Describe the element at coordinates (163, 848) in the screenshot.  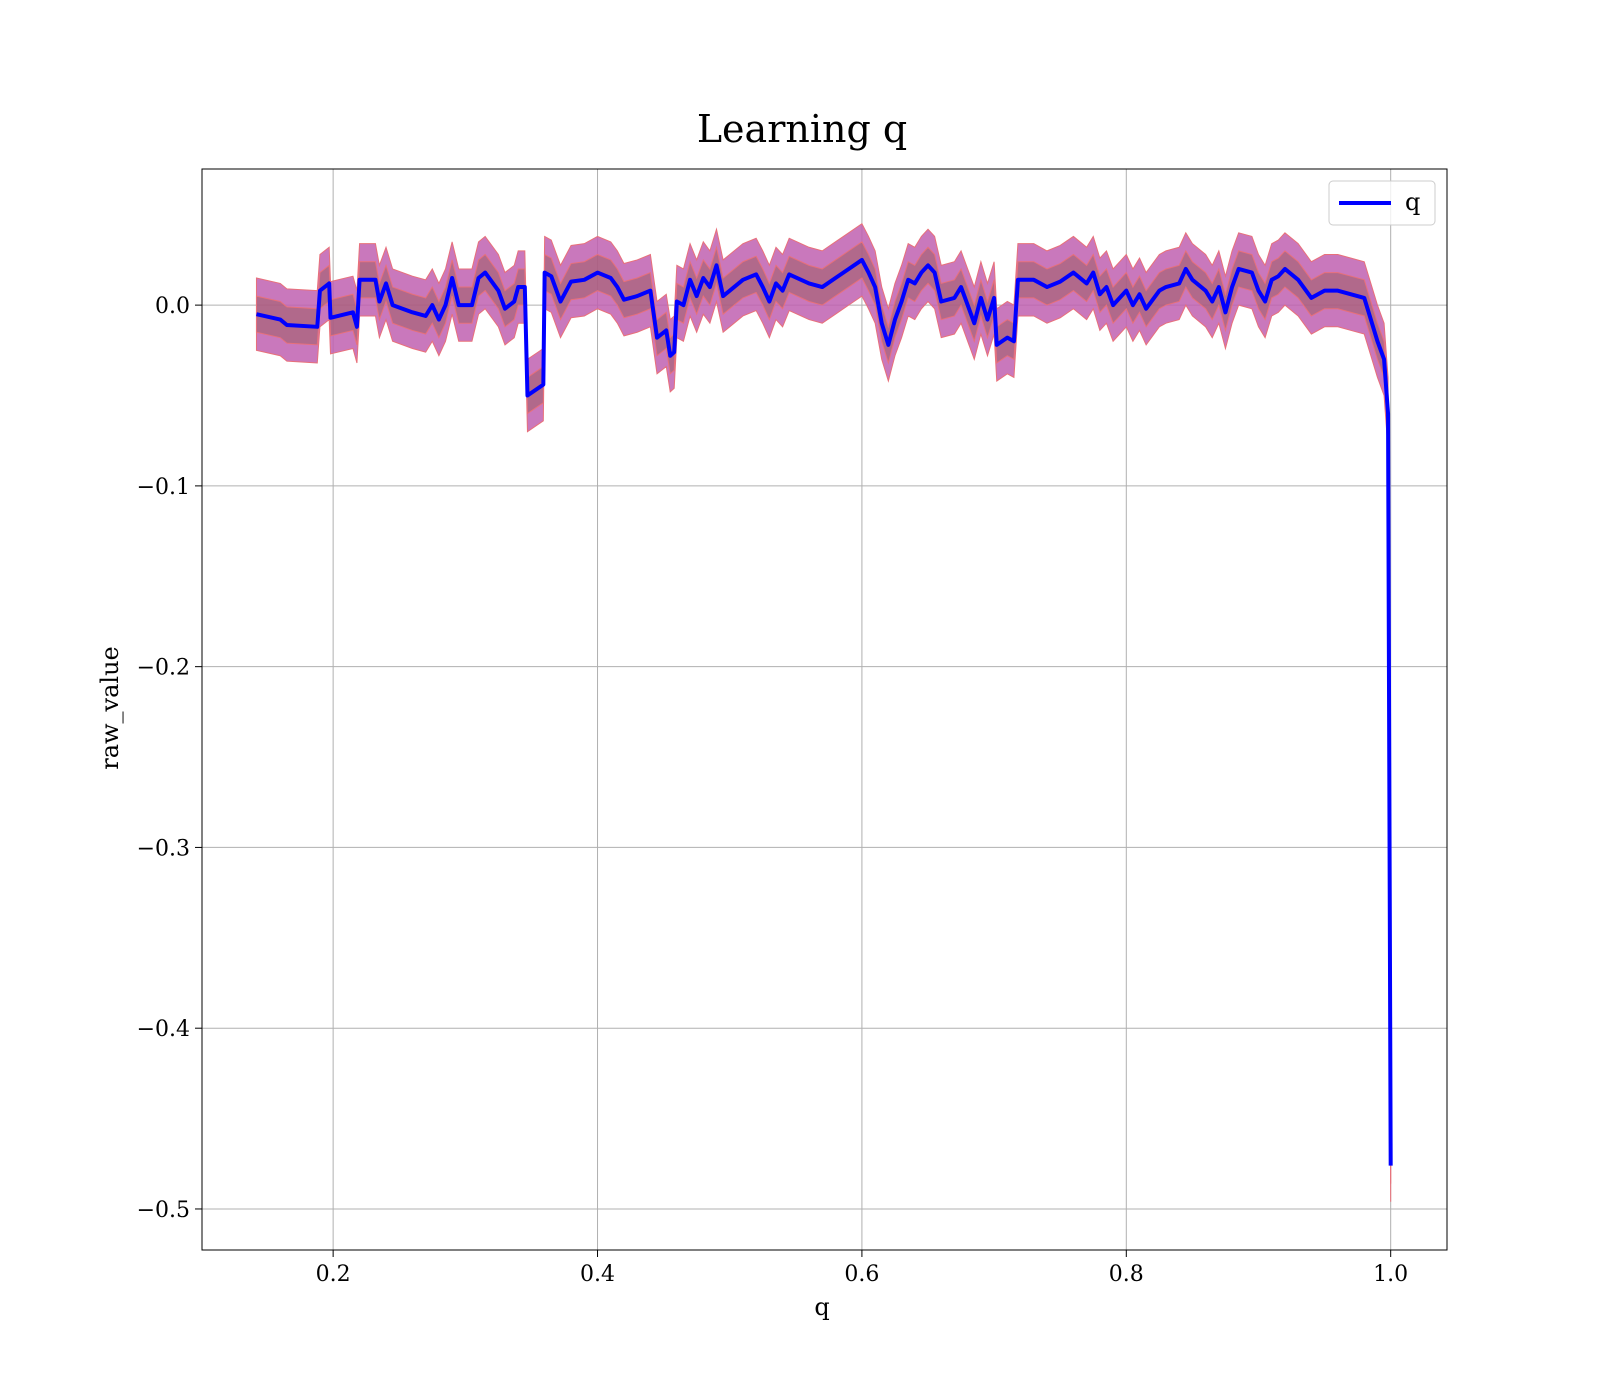
I see `y-tick-label: −0.3` at that location.